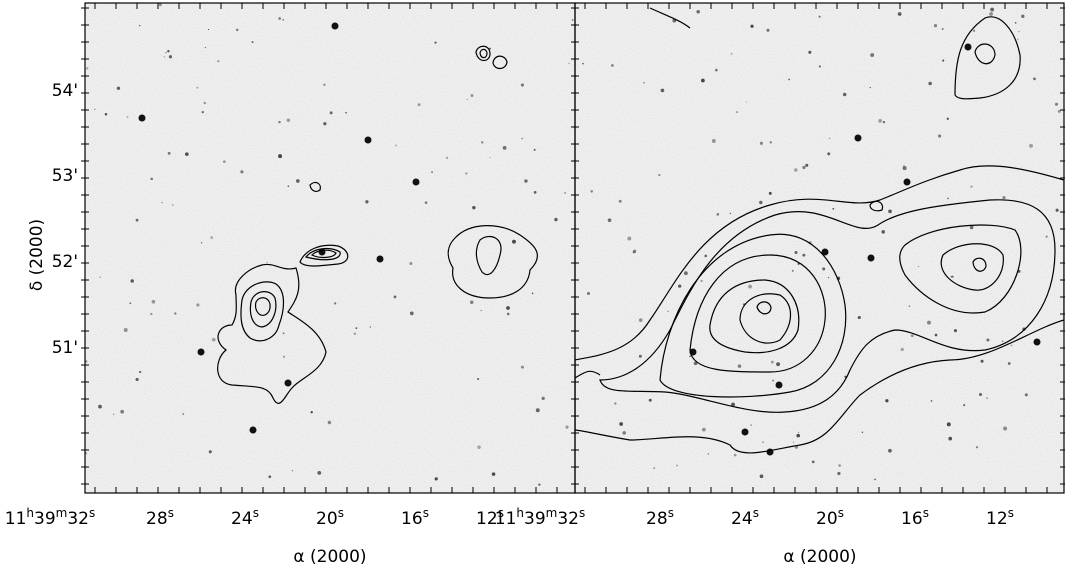 This screenshot has width=1065, height=574. Describe the element at coordinates (65, 91) in the screenshot. I see `y-tick-label: 54'` at that location.